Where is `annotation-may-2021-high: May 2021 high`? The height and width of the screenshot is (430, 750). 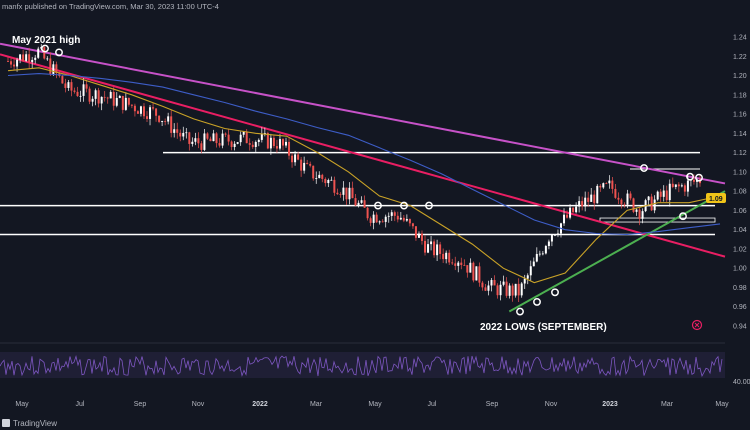 annotation-may-2021-high: May 2021 high is located at coordinates (46, 40).